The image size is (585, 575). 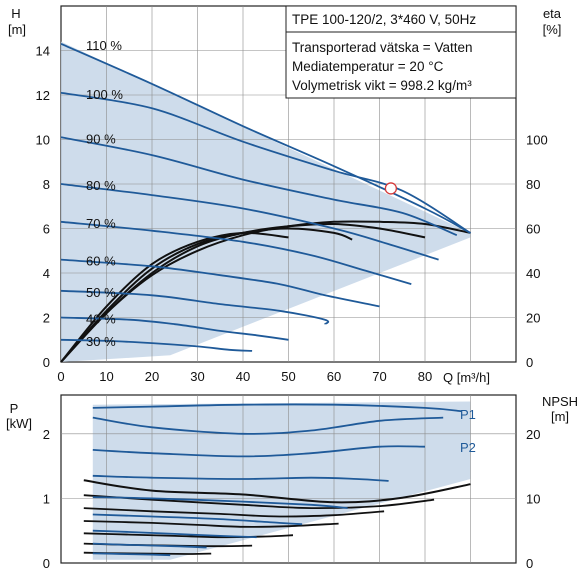 What do you see at coordinates (152, 376) in the screenshot?
I see `x-tick-label: 20` at bounding box center [152, 376].